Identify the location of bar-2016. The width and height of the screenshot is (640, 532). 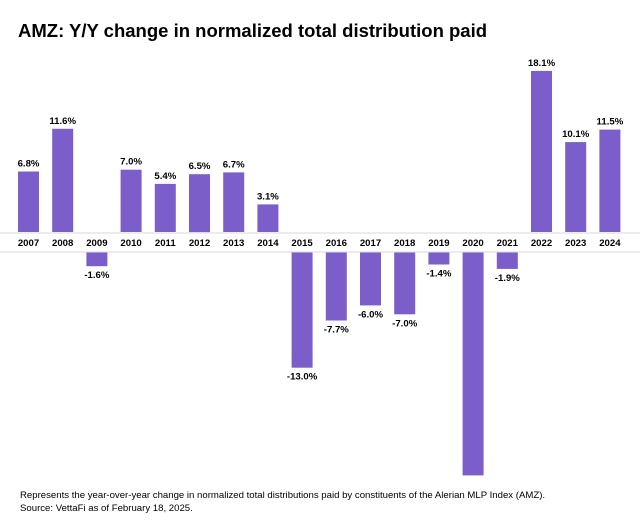
(336, 286).